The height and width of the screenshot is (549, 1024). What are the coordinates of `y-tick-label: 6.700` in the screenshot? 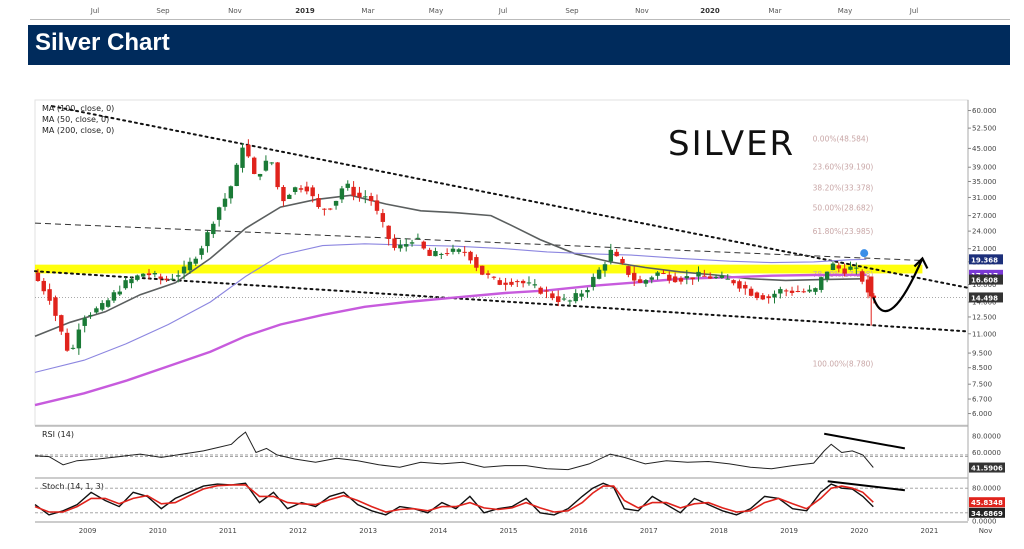 It's located at (982, 400).